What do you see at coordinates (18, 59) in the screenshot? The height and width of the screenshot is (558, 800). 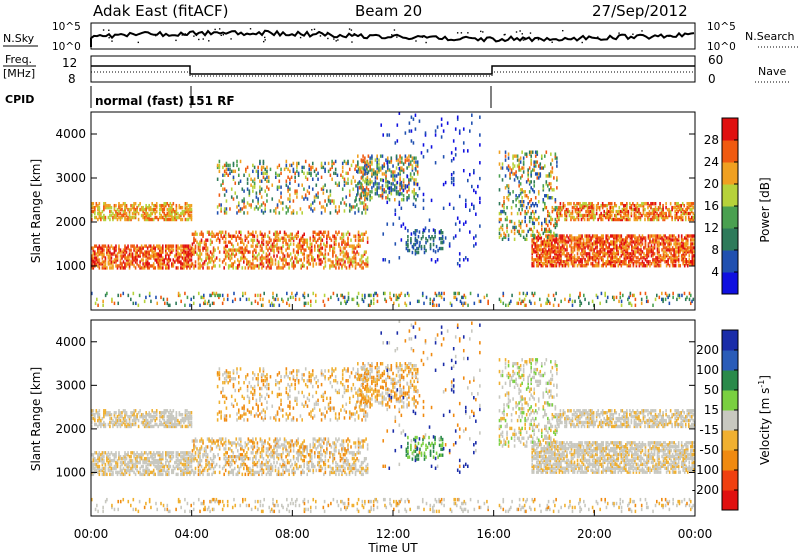 I see `freq-label-1: Freq.` at bounding box center [18, 59].